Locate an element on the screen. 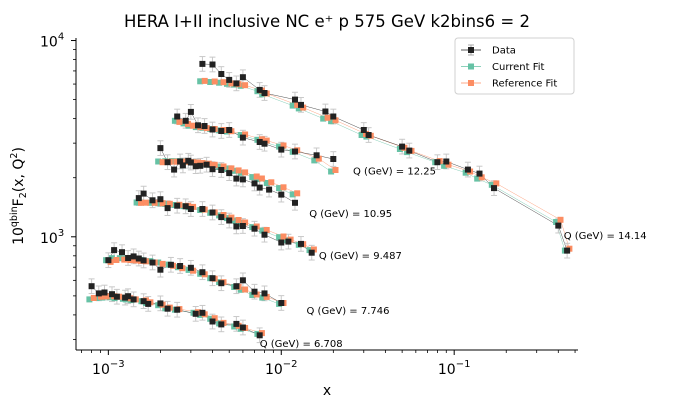  legend-frame is located at coordinates (514, 66).